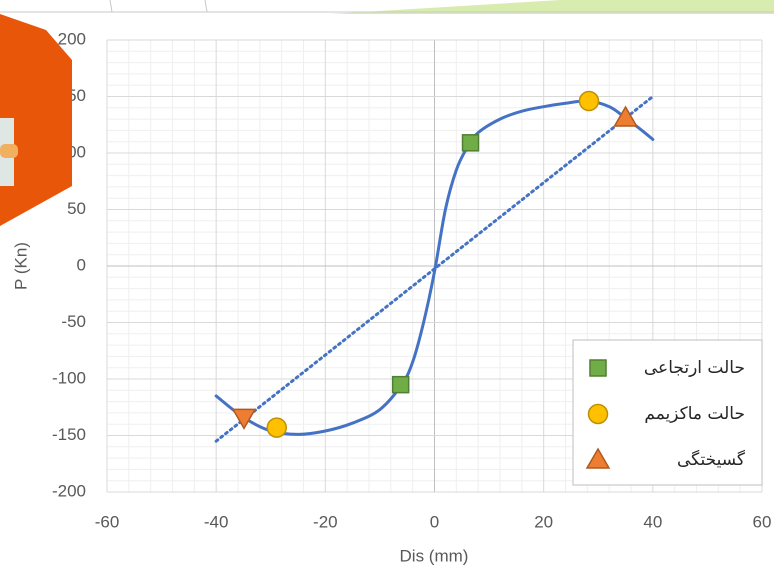 The width and height of the screenshot is (774, 573). What do you see at coordinates (543, 521) in the screenshot?
I see `x-tick-label: 20` at bounding box center [543, 521].